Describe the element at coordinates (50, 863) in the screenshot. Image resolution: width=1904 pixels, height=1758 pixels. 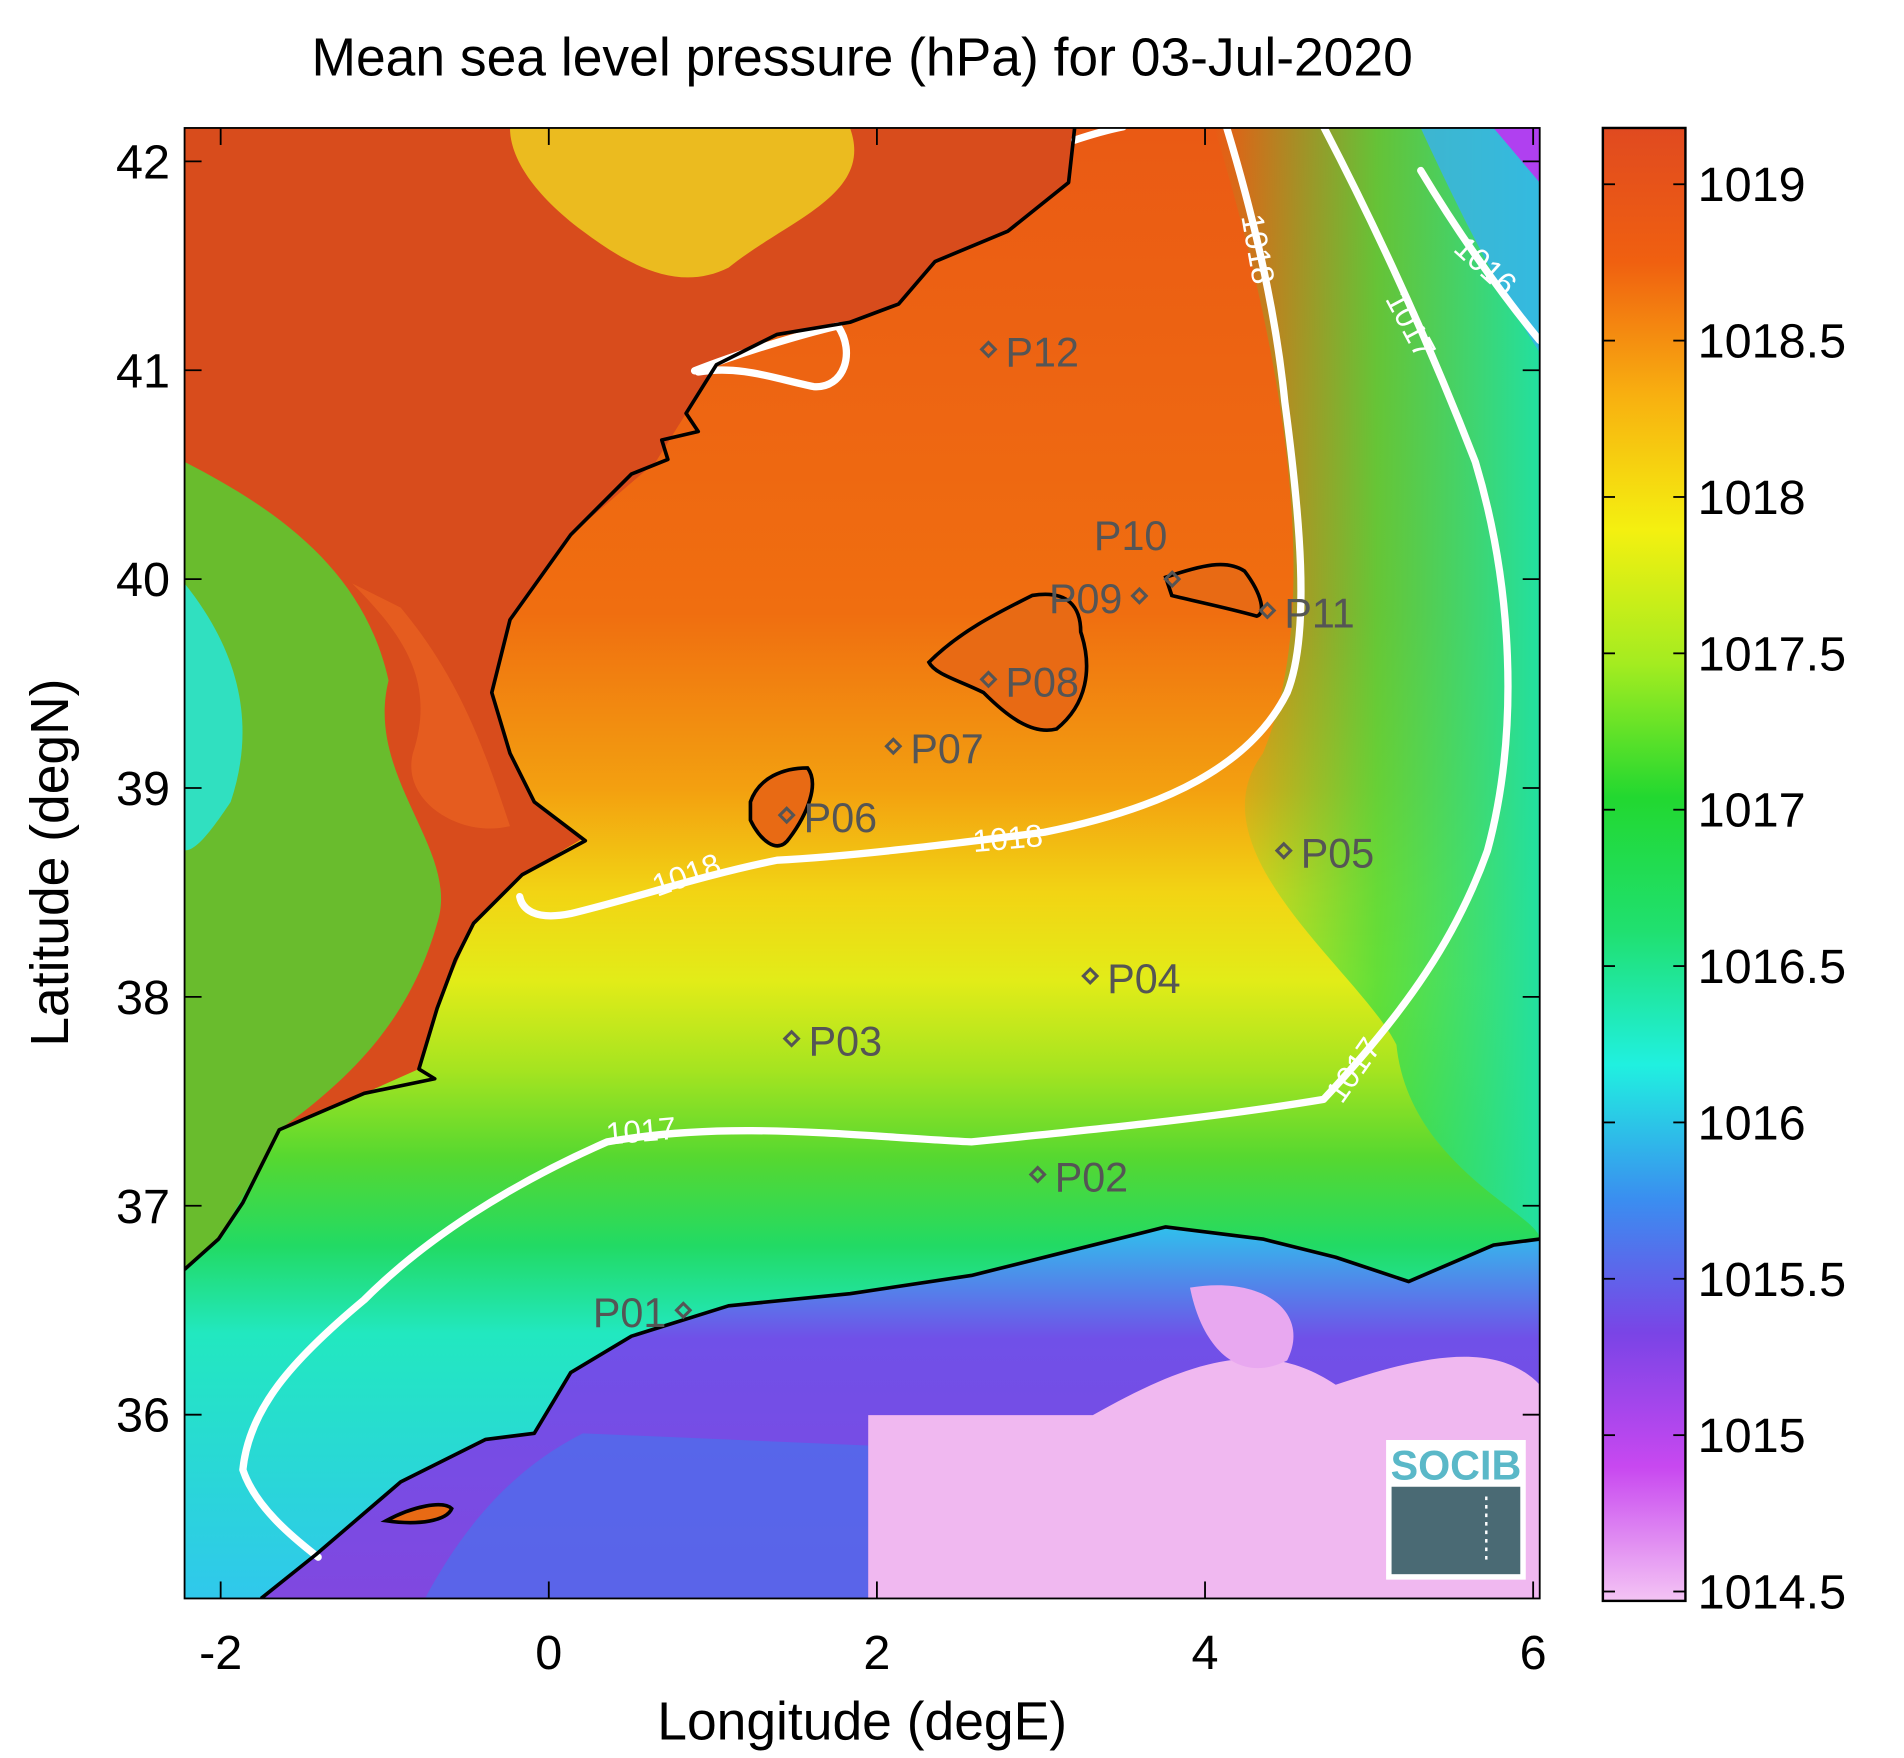
I see `y-axis-label: Latitude (degN)` at that location.